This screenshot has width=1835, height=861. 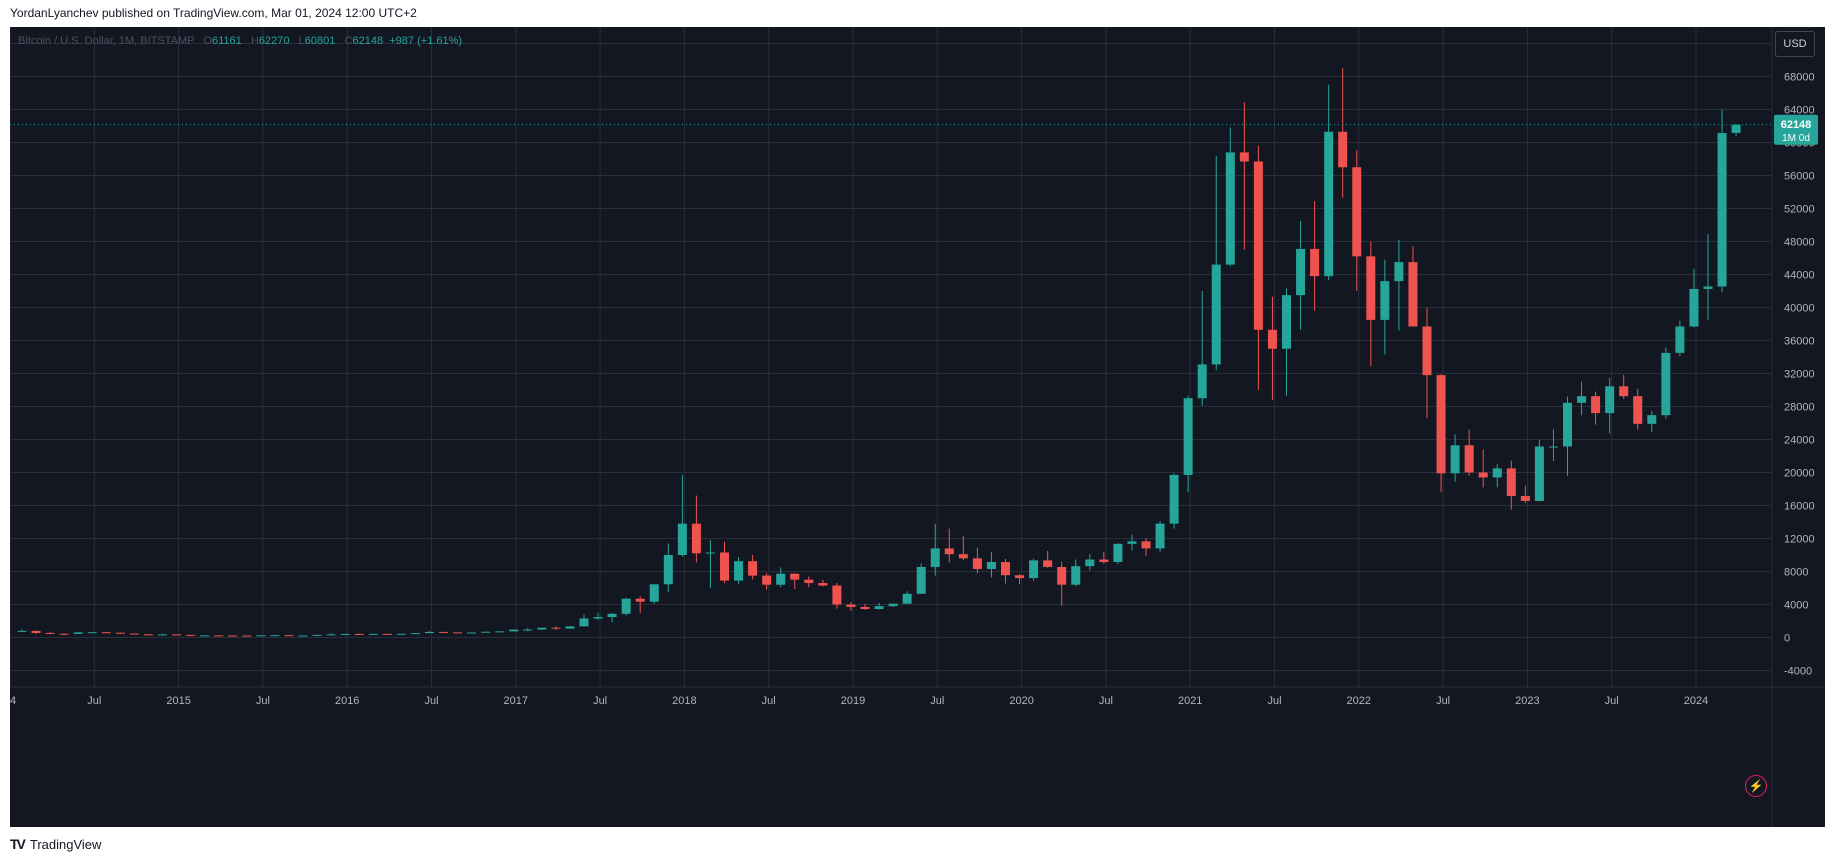 What do you see at coordinates (18, 844) in the screenshot?
I see `tradingview-logo-icon: TV` at bounding box center [18, 844].